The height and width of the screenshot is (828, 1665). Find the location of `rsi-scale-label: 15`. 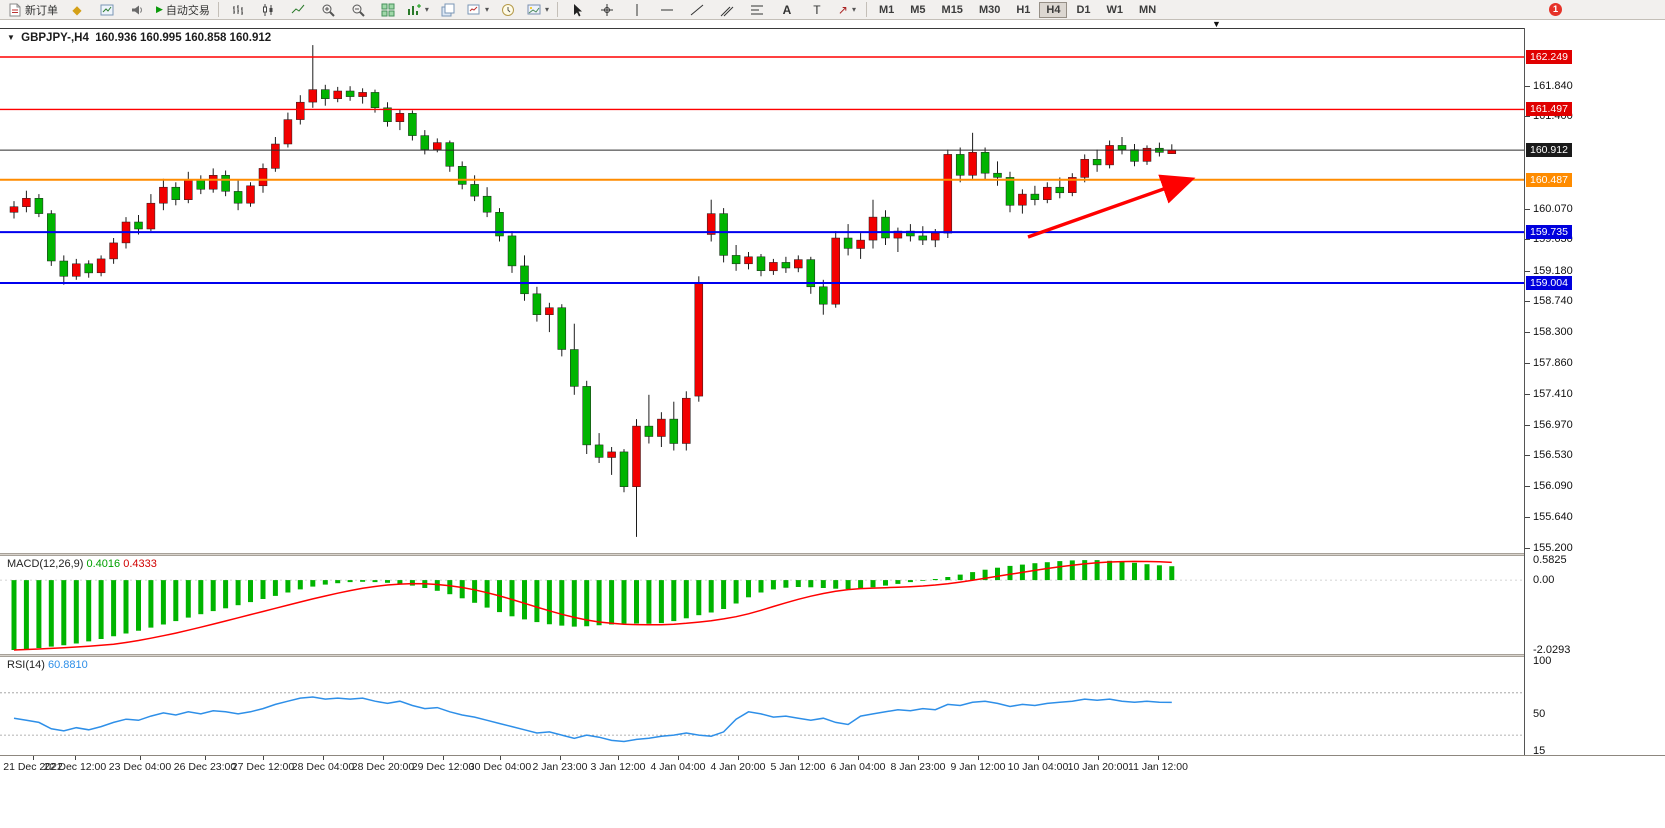

rsi-scale-label: 15 is located at coordinates (1539, 751).